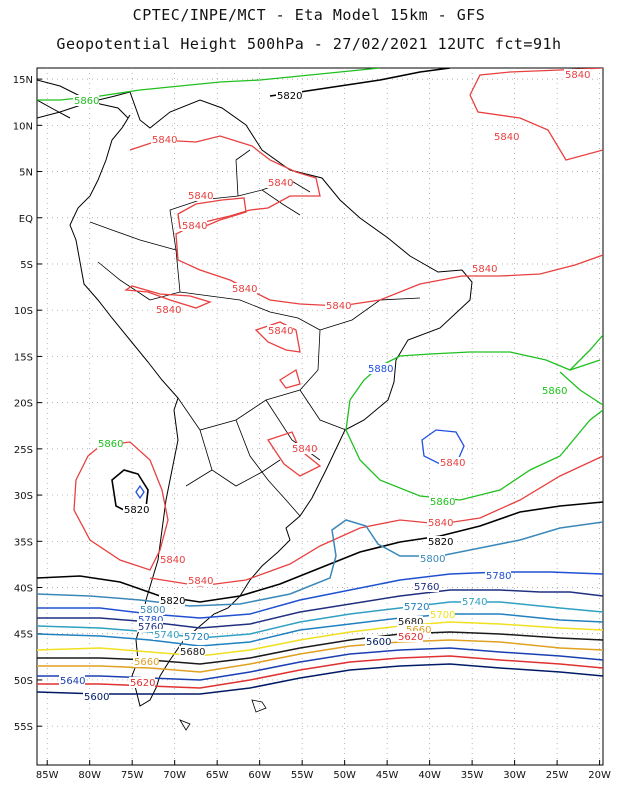 This screenshot has width=618, height=800. Describe the element at coordinates (557, 775) in the screenshot. I see `lon-tick-label: 25W` at that location.